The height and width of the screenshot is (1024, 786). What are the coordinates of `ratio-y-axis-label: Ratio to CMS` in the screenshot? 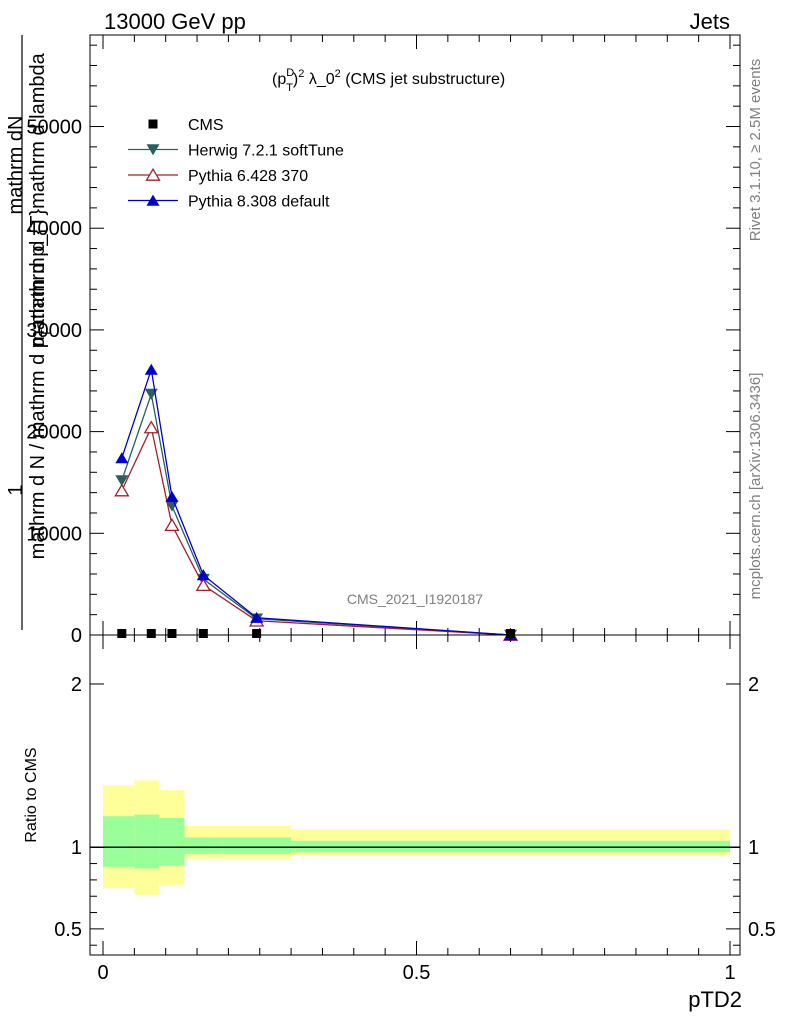 It's located at (31, 794).